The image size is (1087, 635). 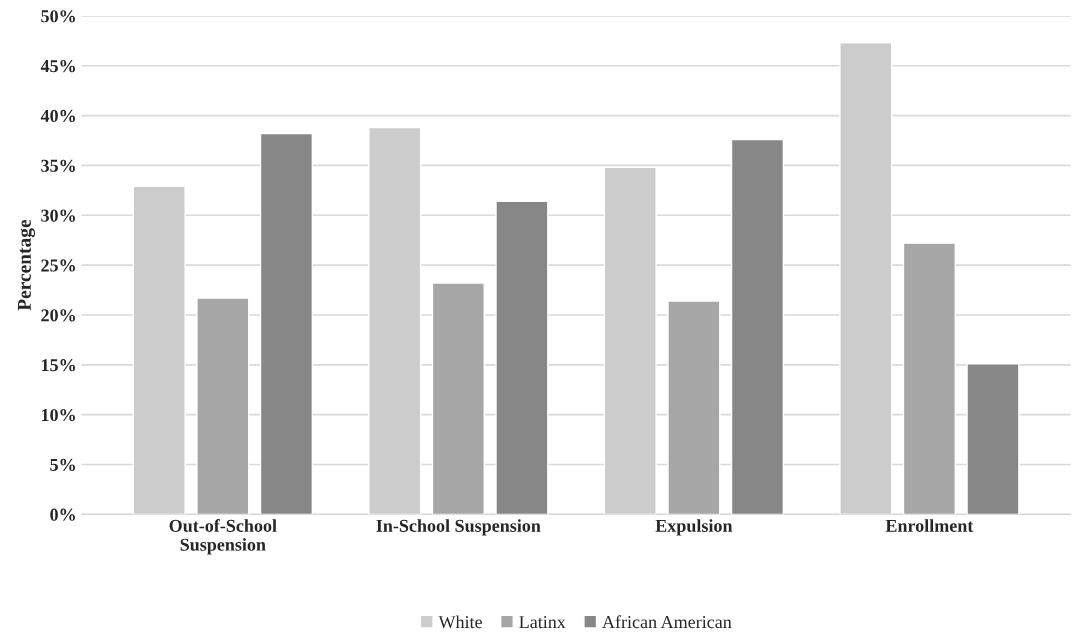 What do you see at coordinates (58, 265) in the screenshot?
I see `y-tick-label: 25%` at bounding box center [58, 265].